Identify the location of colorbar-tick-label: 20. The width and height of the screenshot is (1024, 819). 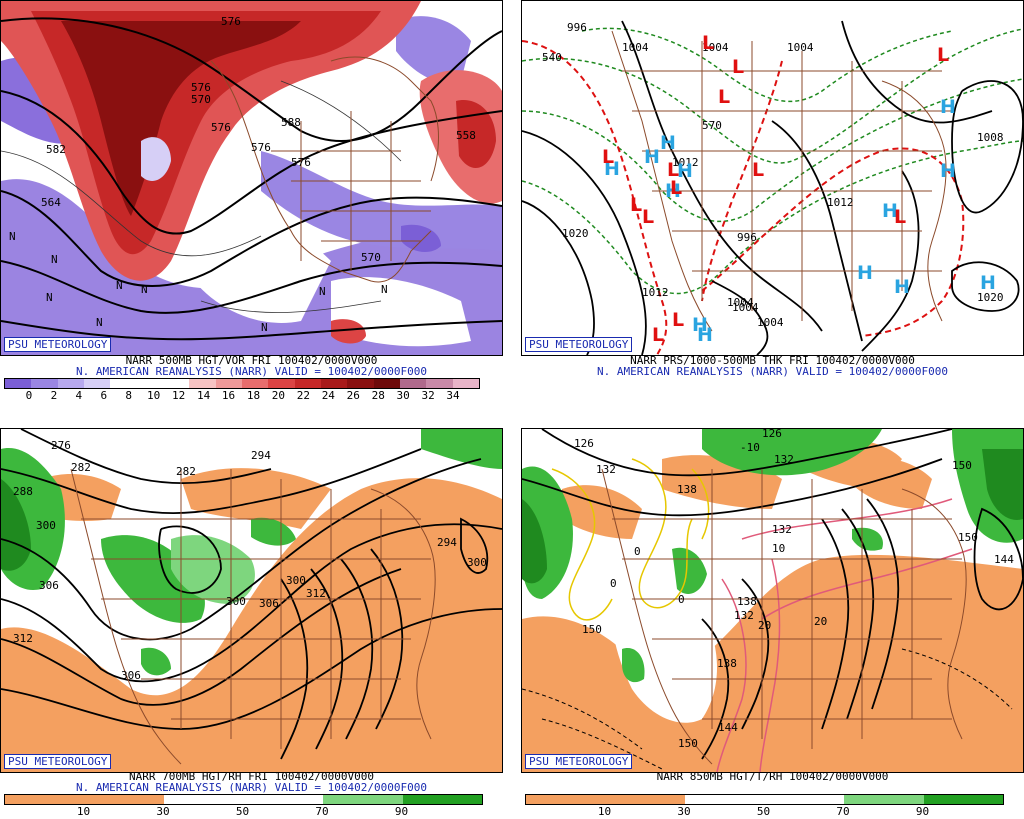
(278, 395).